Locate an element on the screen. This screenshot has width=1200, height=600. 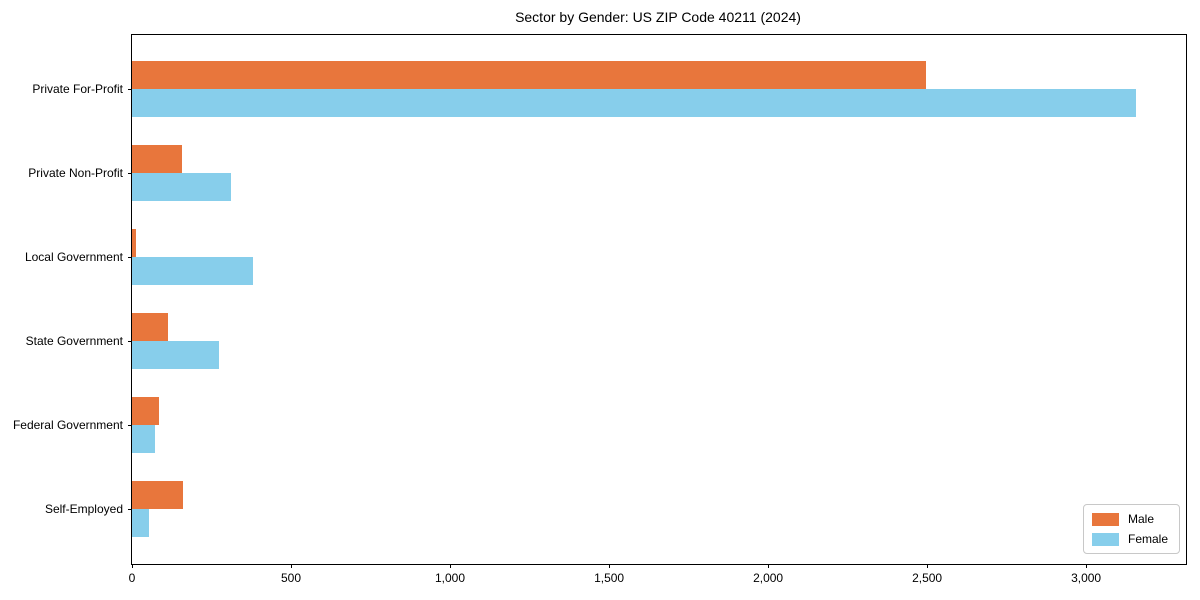
bar-private-for-profit-female is located at coordinates (634, 102).